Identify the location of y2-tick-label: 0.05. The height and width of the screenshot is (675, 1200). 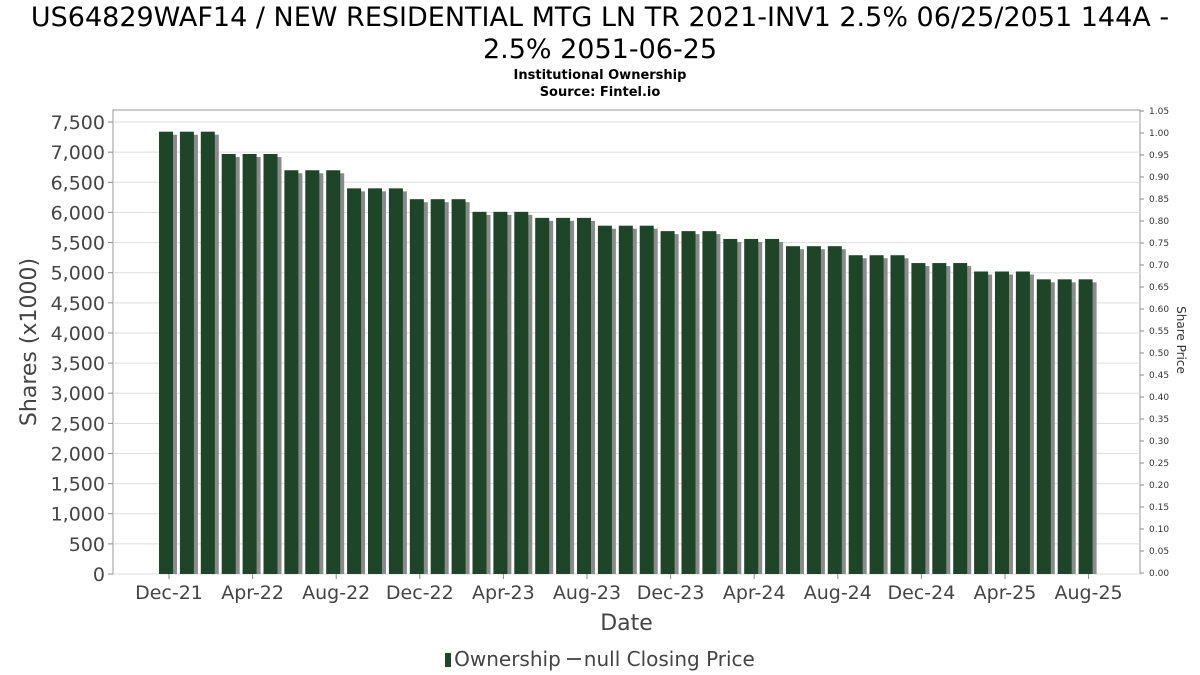
(1159, 552).